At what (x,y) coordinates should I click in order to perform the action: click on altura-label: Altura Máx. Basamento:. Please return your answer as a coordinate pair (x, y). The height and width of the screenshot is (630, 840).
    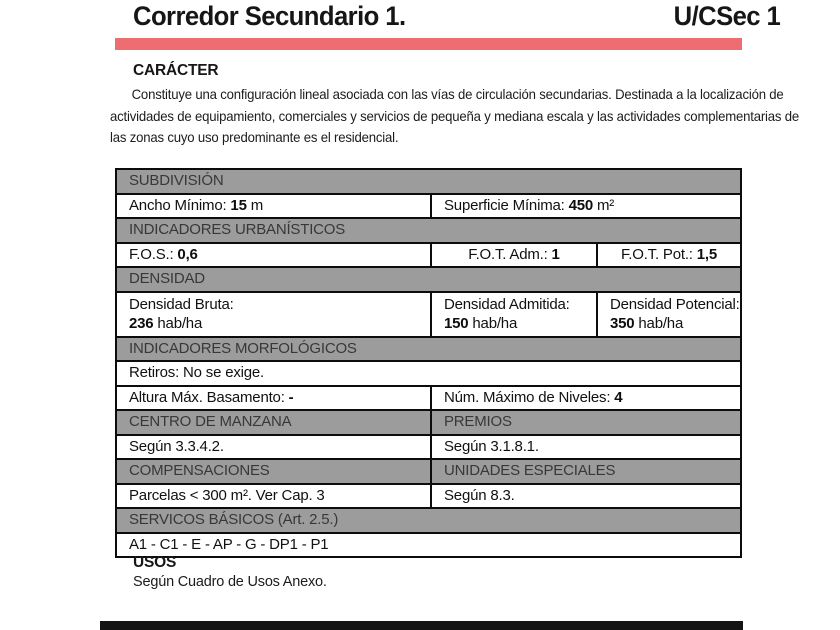
    Looking at the image, I should click on (207, 397).